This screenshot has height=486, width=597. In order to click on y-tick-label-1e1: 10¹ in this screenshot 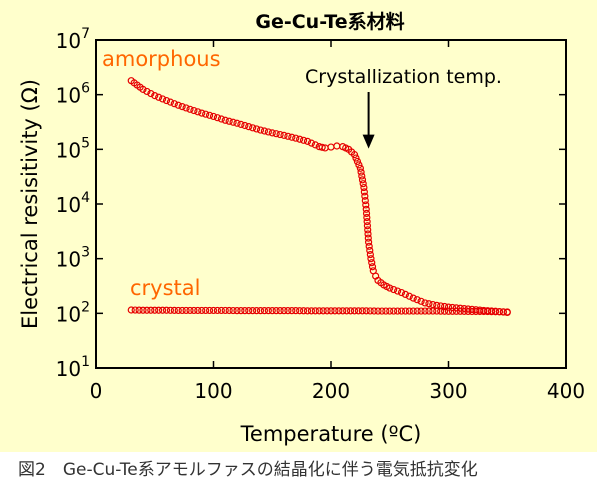, I will do `click(73, 367)`.